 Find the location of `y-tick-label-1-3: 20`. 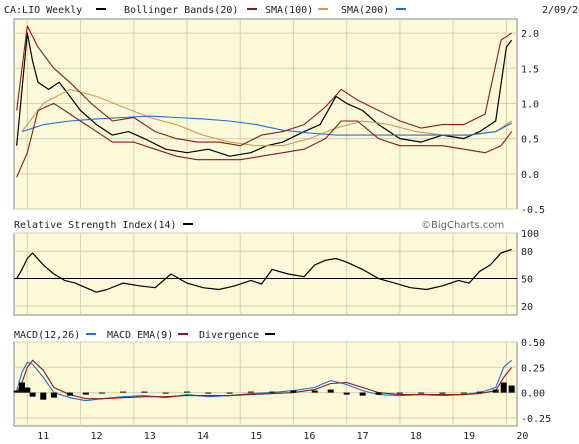

y-tick-label-1-3: 20 is located at coordinates (527, 307).